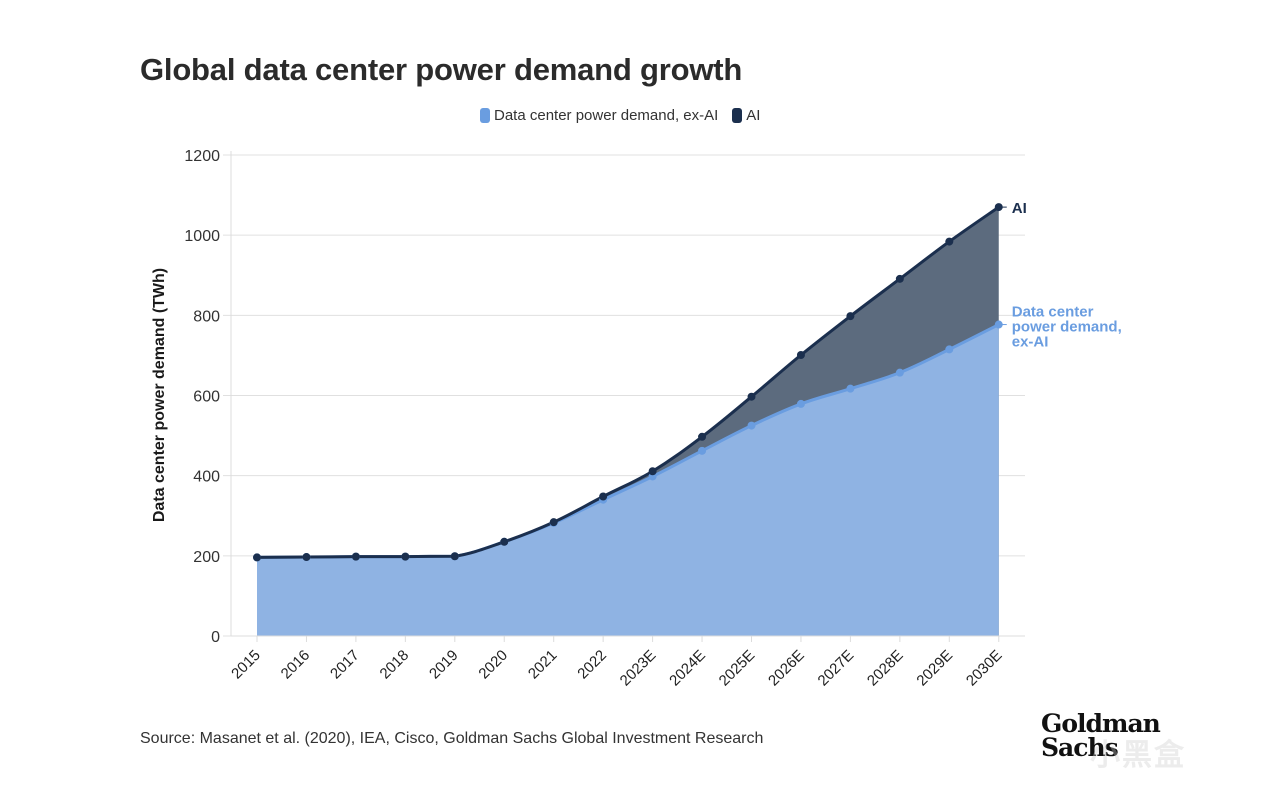  I want to click on y-tick-label: 600, so click(206, 397).